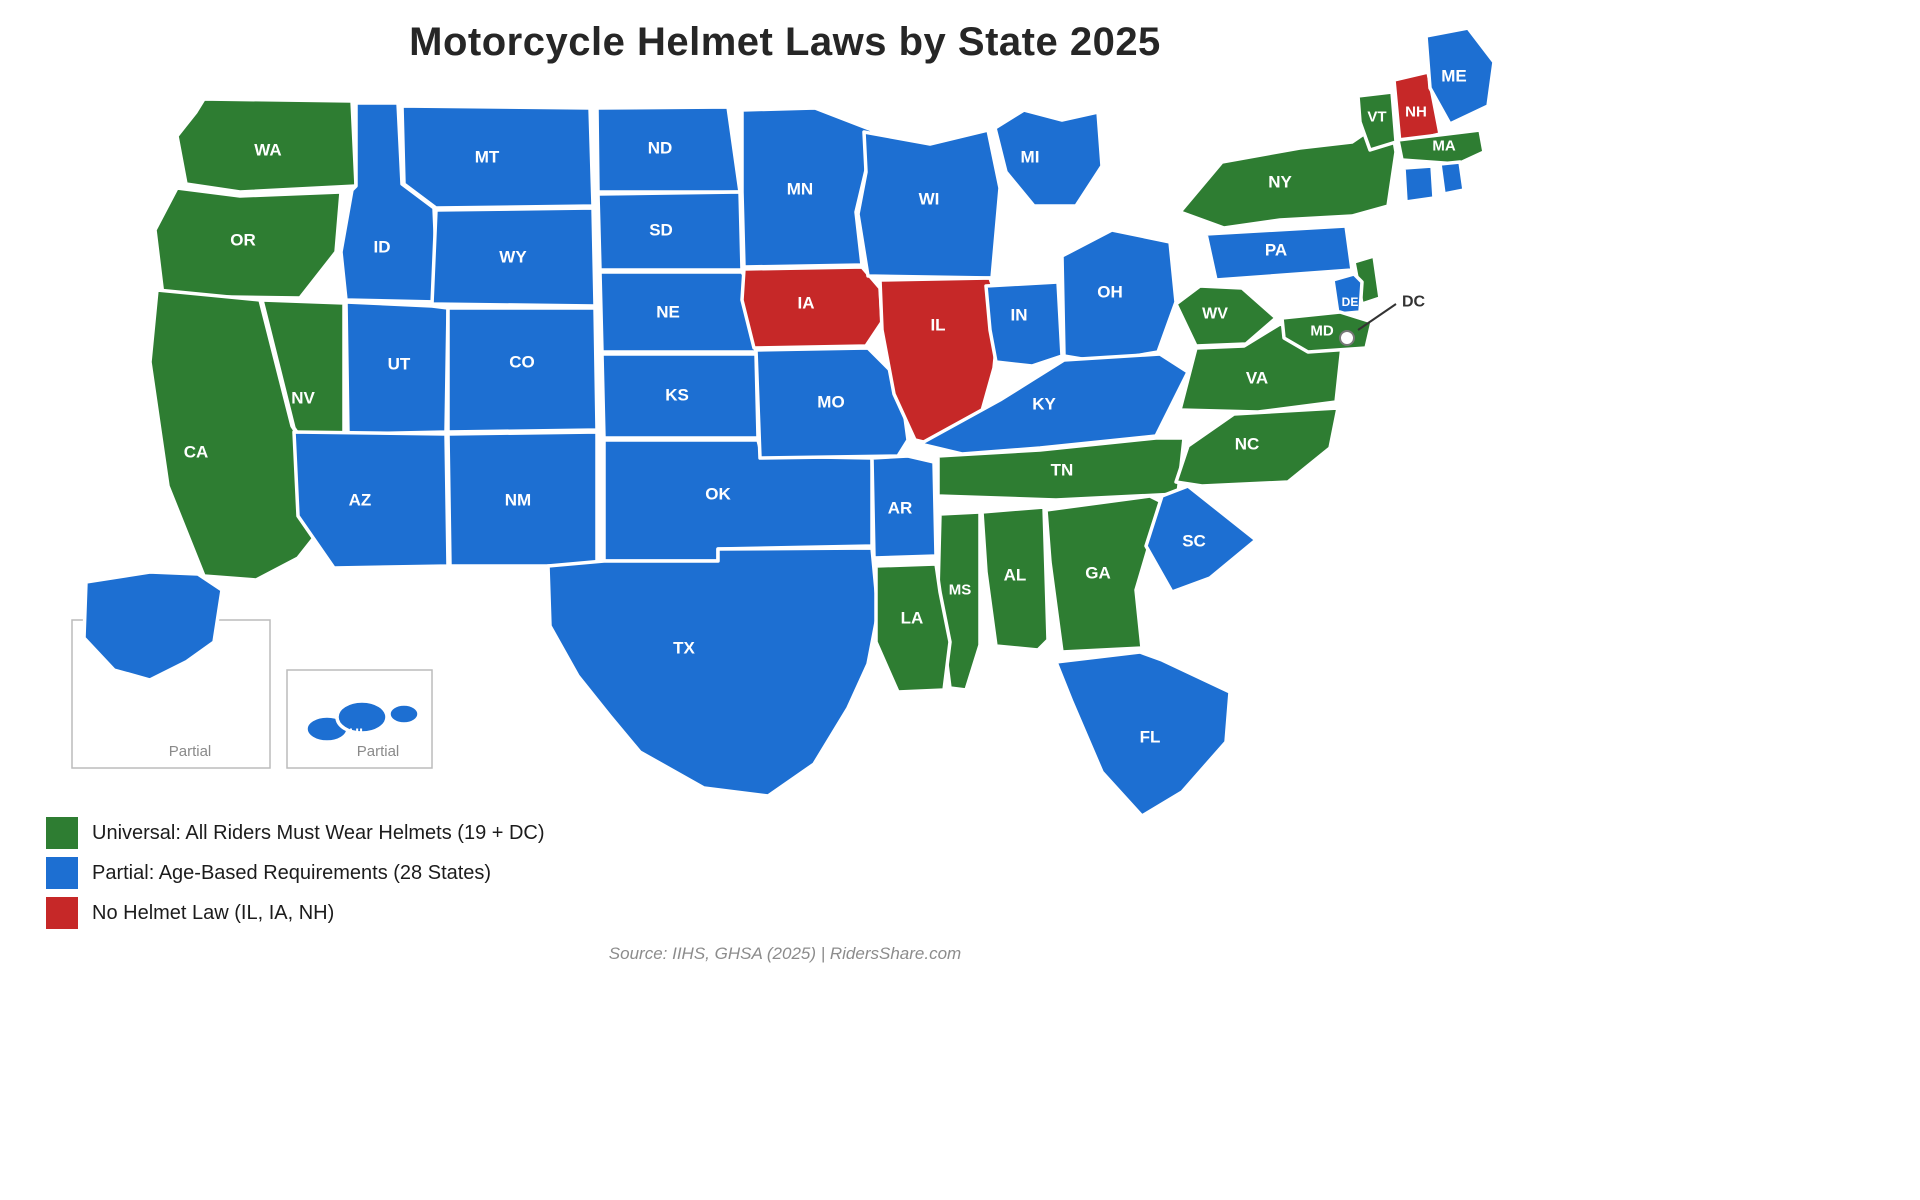 This screenshot has height=1200, width=1920. What do you see at coordinates (1247, 444) in the screenshot?
I see `state-label-NC: NC` at bounding box center [1247, 444].